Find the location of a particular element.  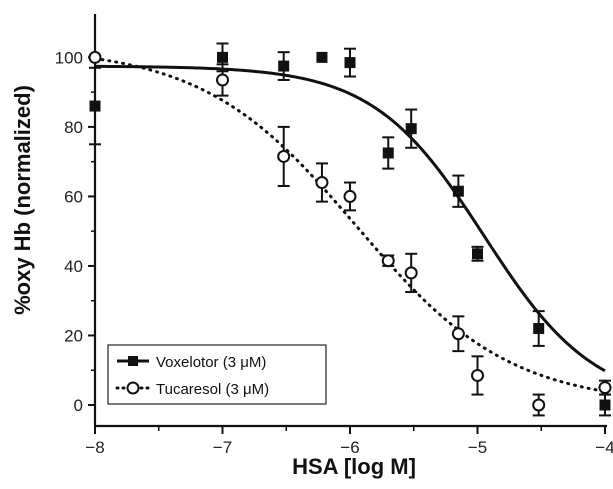

x-tick-label: −7 is located at coordinates (222, 447).